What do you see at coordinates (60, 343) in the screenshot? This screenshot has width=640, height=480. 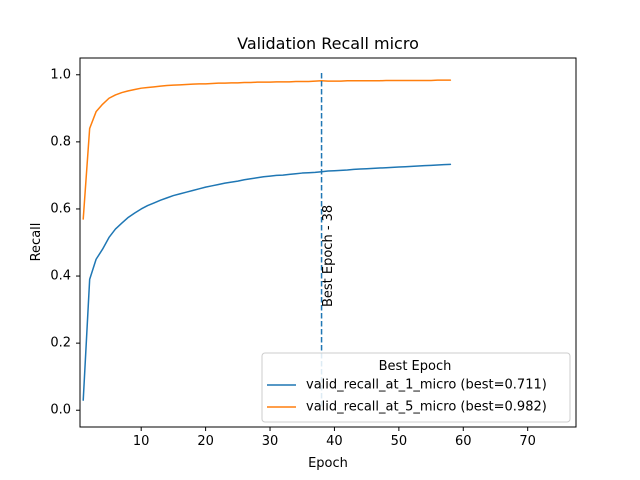 I see `y-tick-label: 0.2` at bounding box center [60, 343].